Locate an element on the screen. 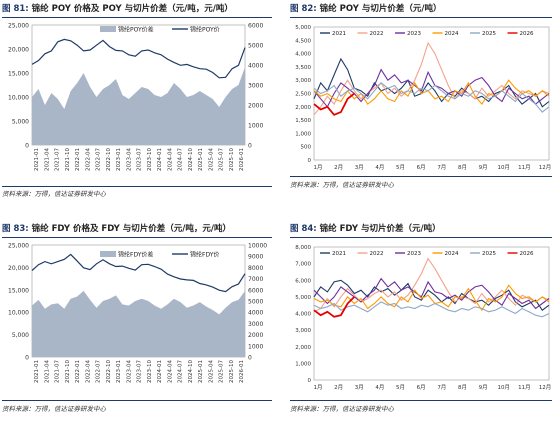 Image resolution: width=555 pixels, height=427 pixels. x-tick-label: 5月 is located at coordinates (400, 167).